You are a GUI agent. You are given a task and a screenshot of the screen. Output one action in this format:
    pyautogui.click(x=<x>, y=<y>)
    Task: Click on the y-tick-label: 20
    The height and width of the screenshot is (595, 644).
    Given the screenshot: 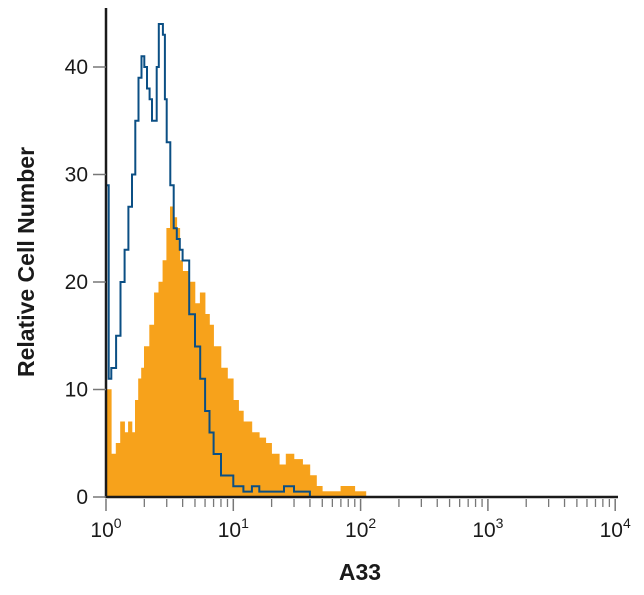 What is the action you would take?
    pyautogui.click(x=76, y=282)
    